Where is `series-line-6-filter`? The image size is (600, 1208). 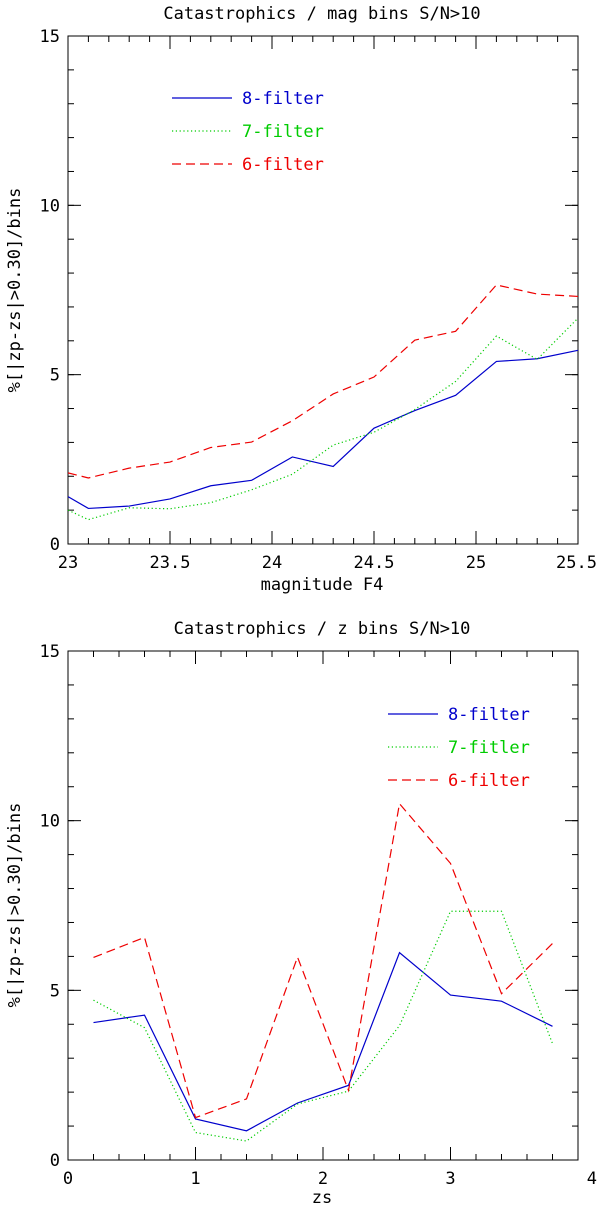
series-line-6-filter is located at coordinates (323, 381).